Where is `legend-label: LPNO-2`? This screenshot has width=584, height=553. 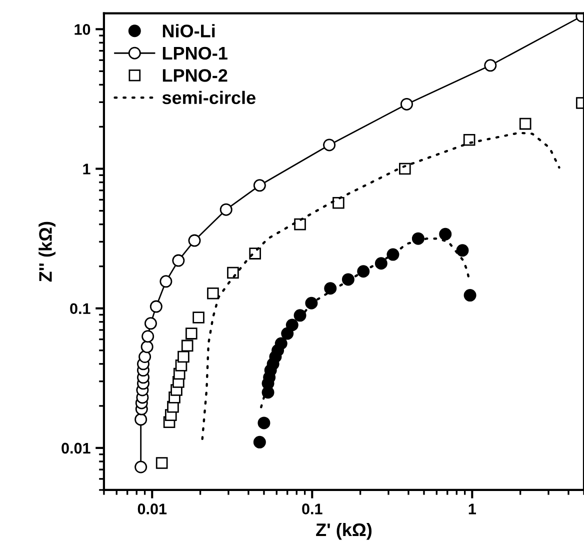 legend-label: LPNO-2 is located at coordinates (195, 75).